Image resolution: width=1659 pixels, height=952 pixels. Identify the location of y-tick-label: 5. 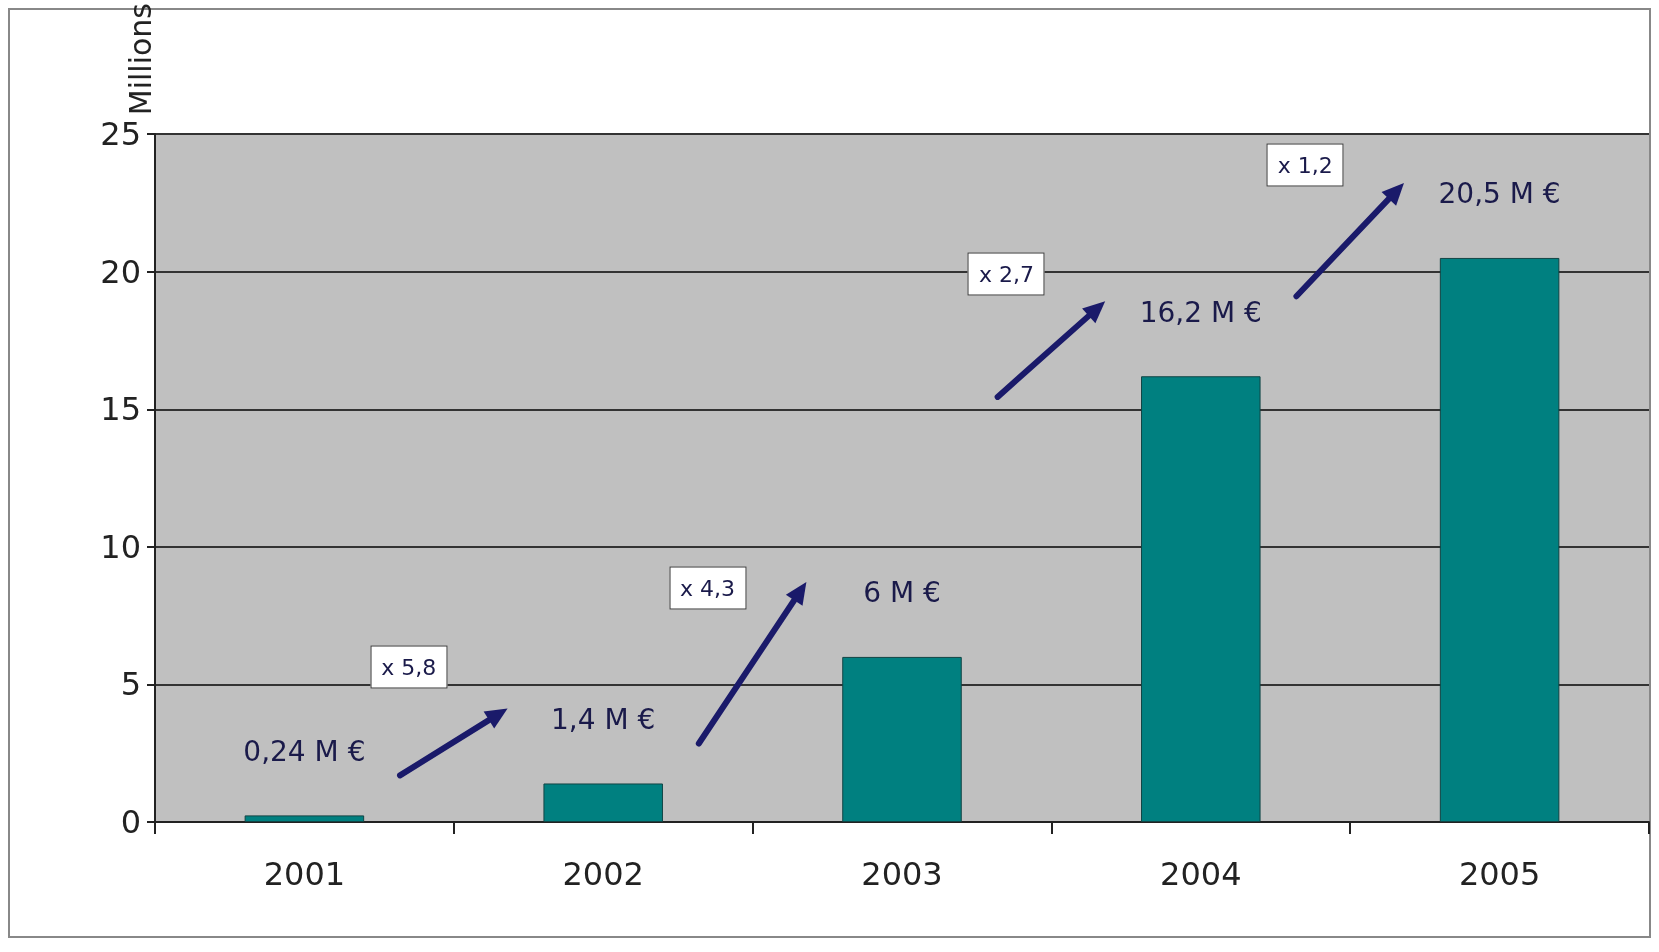
(130, 684).